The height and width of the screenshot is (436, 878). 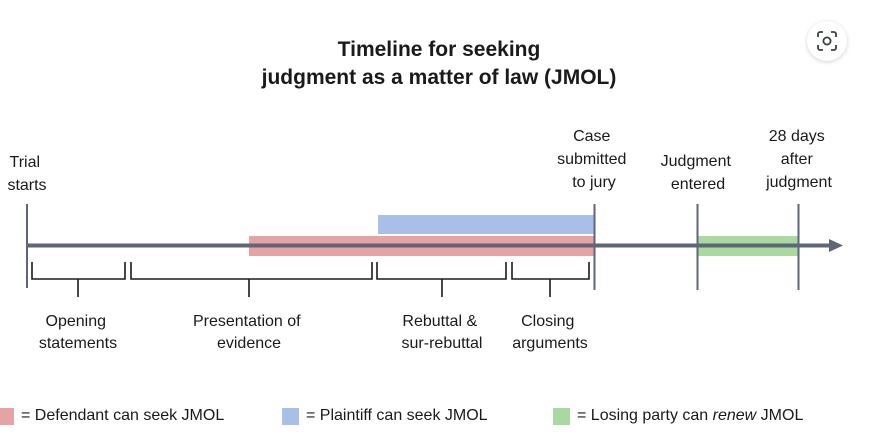 I want to click on legend-defendant: = Defendant can seek JMOL, so click(x=112, y=416).